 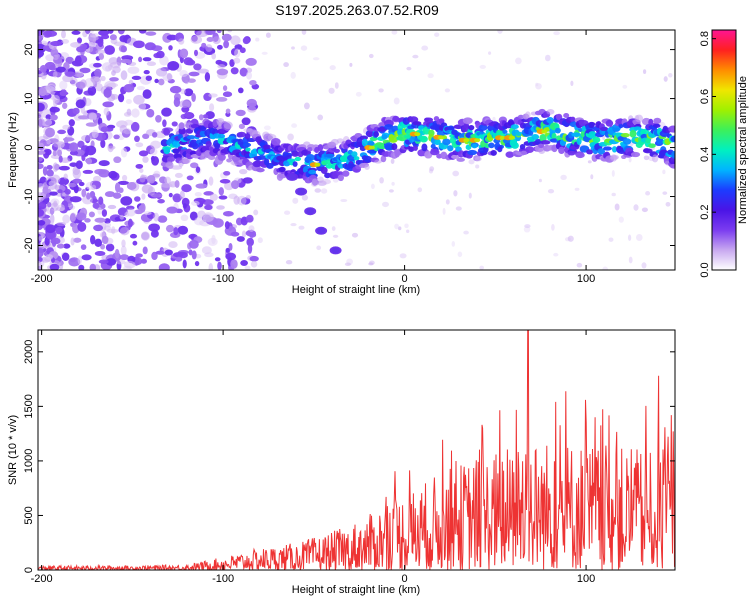 What do you see at coordinates (42, 279) in the screenshot?
I see `spectrogram-x-tick-label: -200` at bounding box center [42, 279].